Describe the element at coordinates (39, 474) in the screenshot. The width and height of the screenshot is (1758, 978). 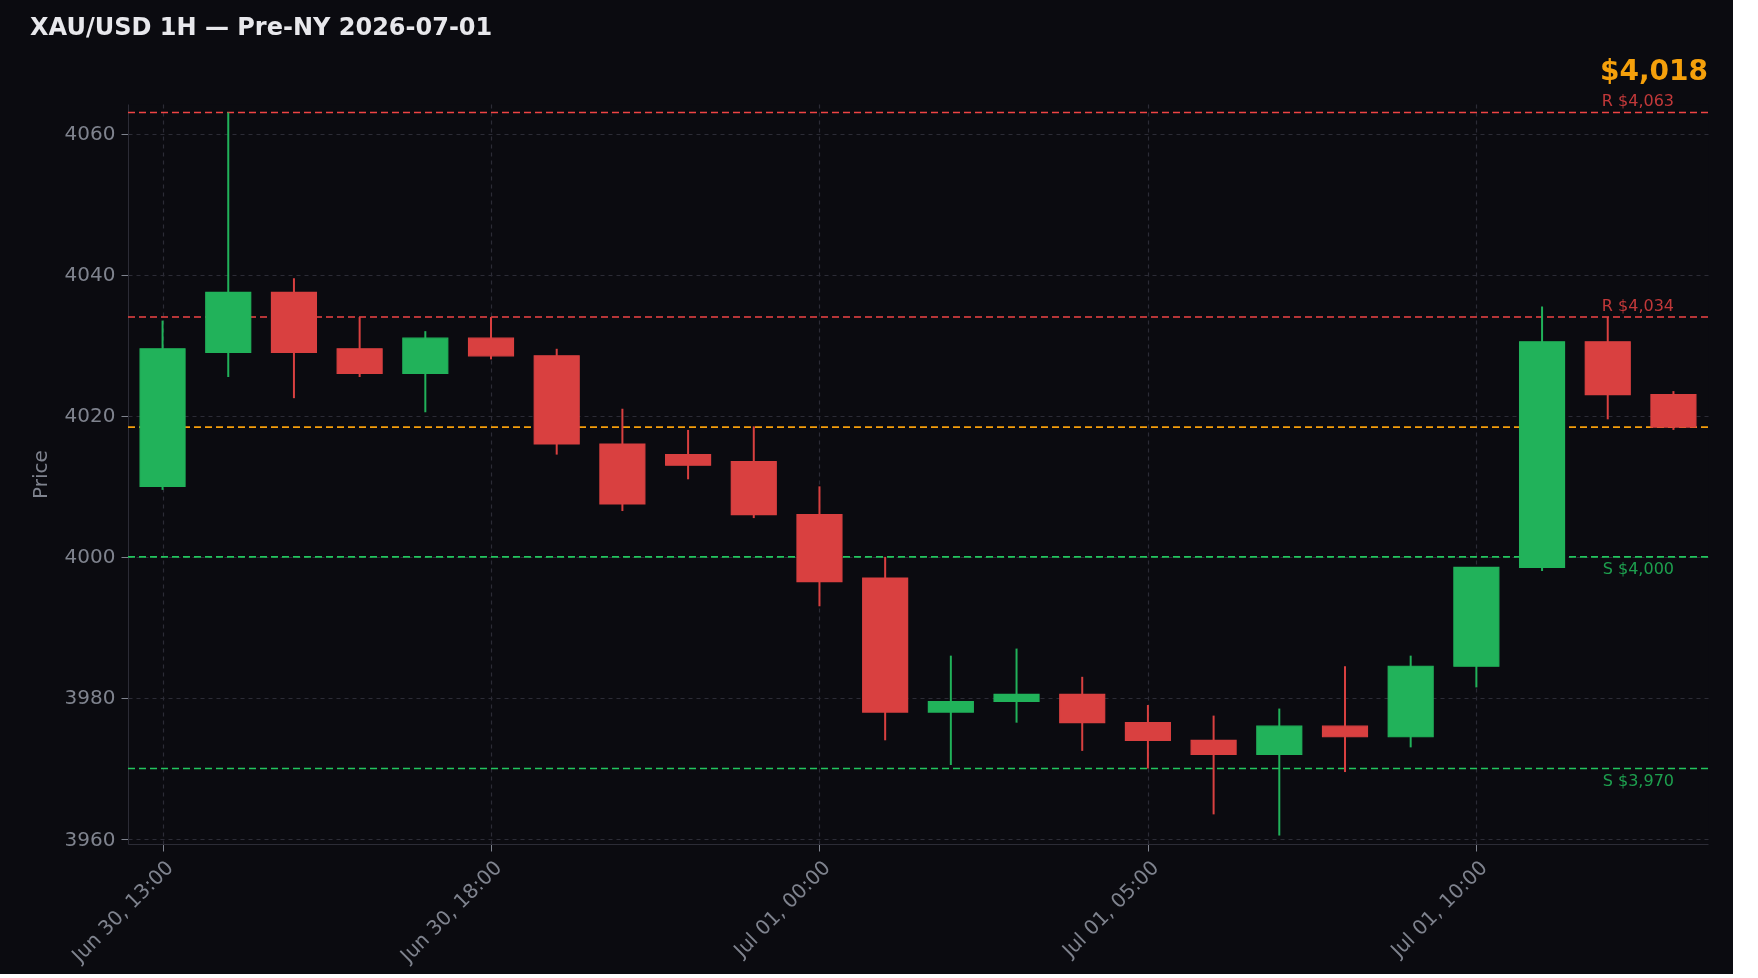
I see `y-axis-title: Price` at that location.